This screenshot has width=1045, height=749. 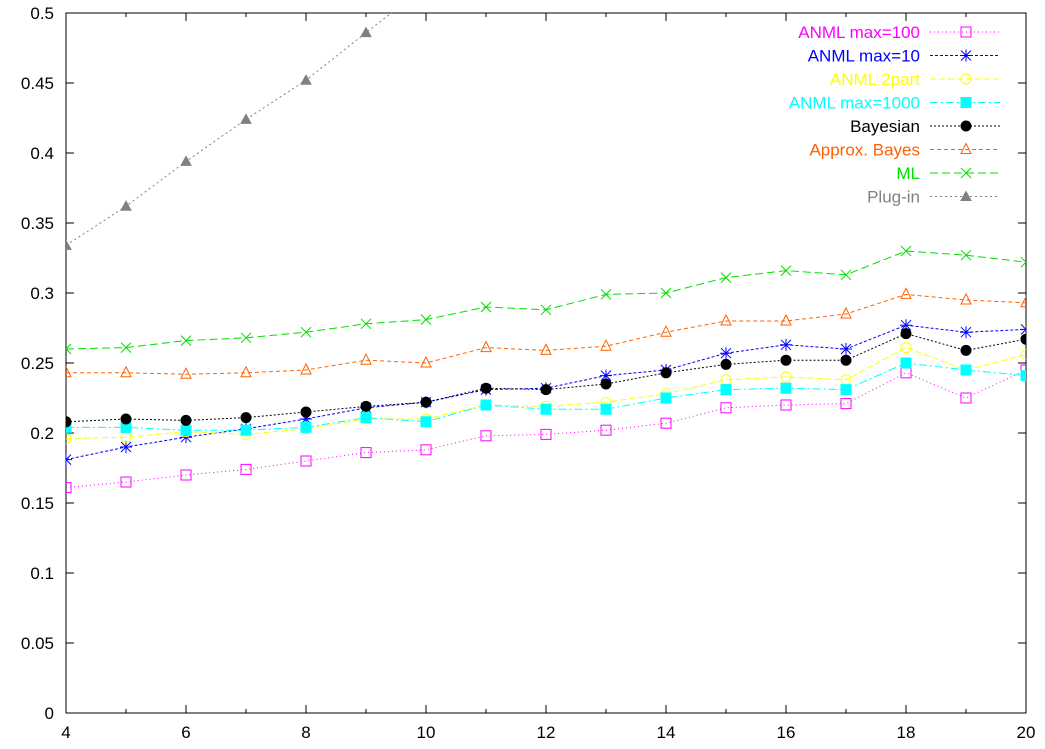 I want to click on legend-entry: ANML max=10, so click(x=904, y=56).